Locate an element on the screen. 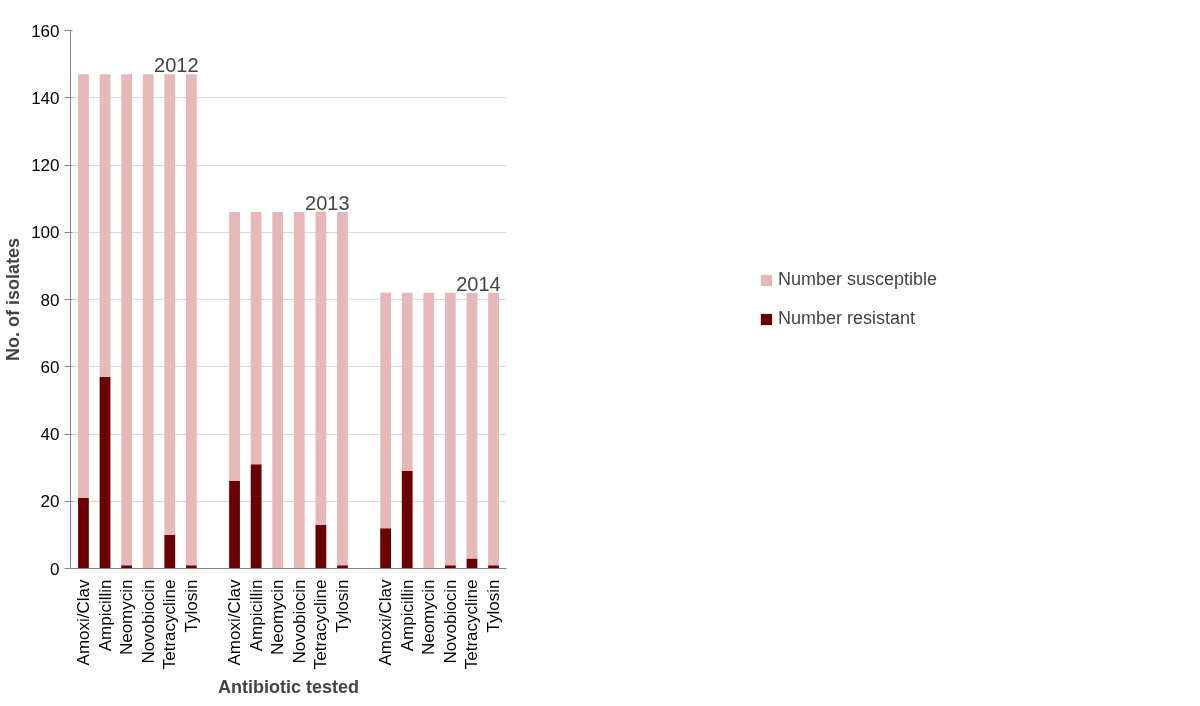 This screenshot has height=706, width=1200. legend-label: Number susceptible is located at coordinates (857, 279).